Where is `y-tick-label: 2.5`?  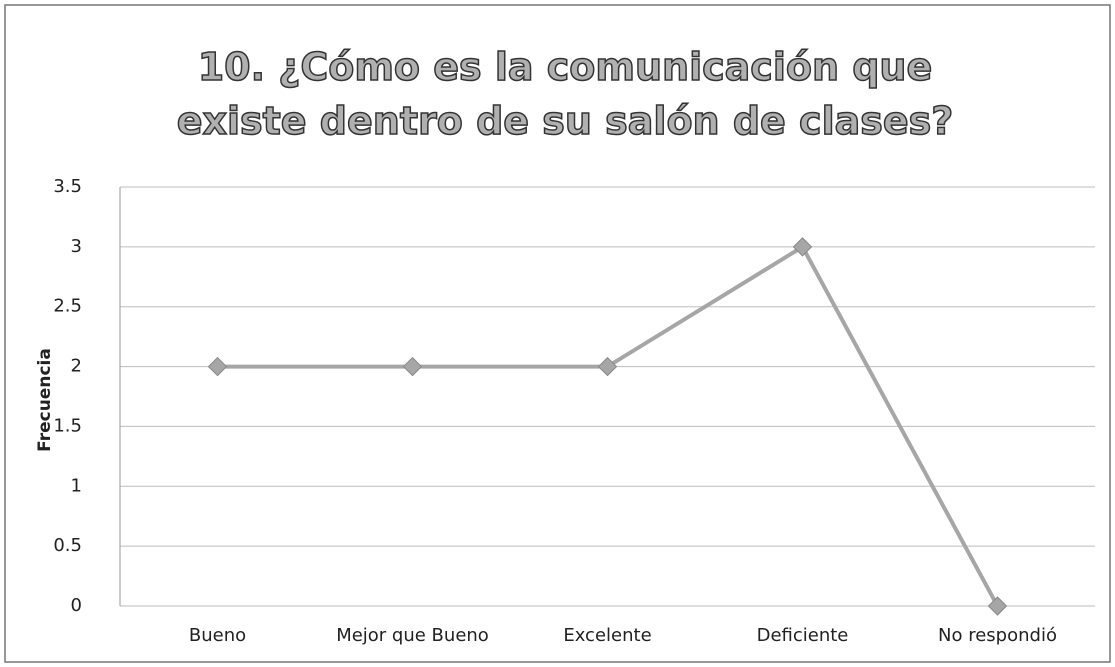 y-tick-label: 2.5 is located at coordinates (67, 306).